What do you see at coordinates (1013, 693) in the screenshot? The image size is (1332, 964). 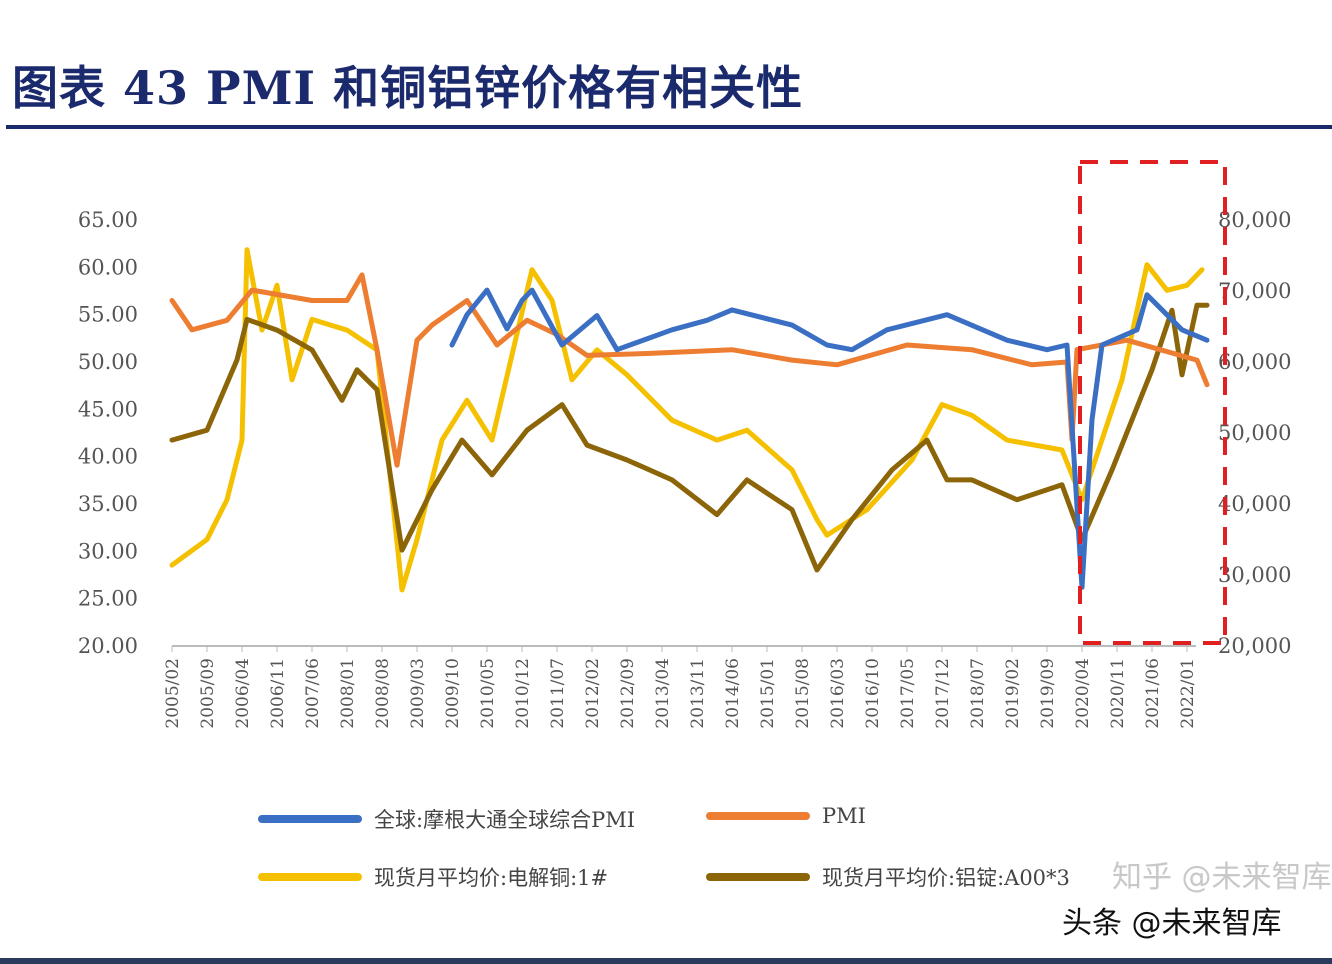 I see `x-tick-label: 2019/02` at bounding box center [1013, 693].